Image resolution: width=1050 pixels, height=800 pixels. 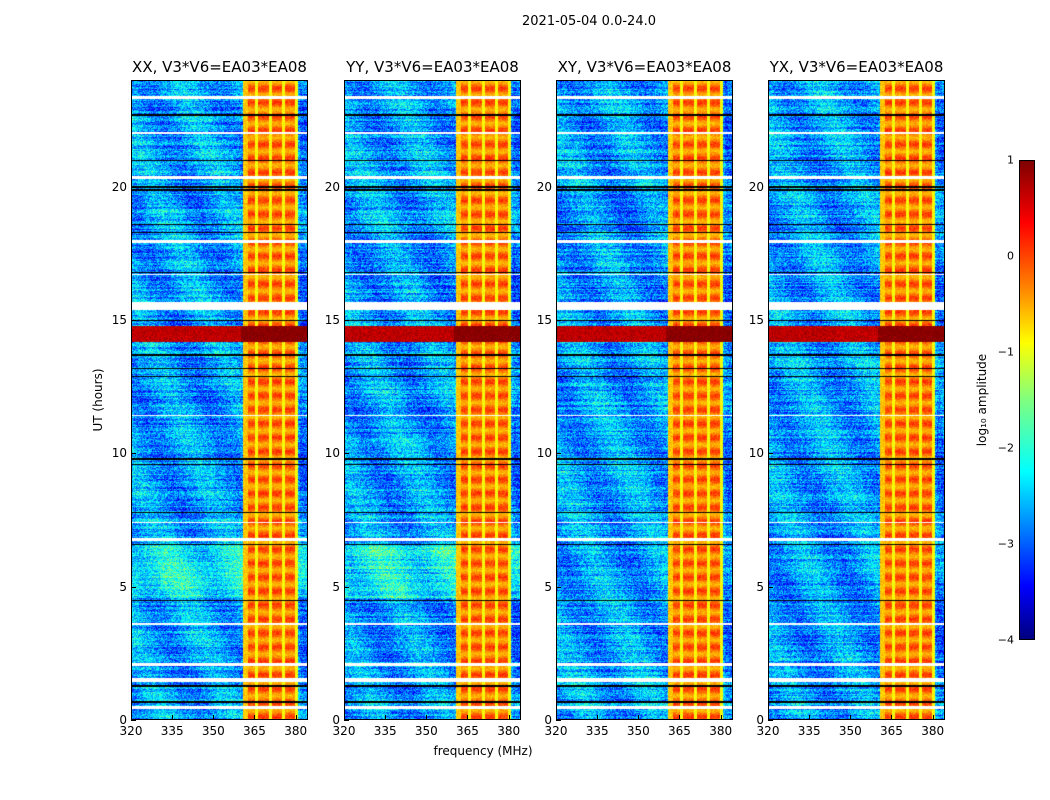 I want to click on colorbar-tick-label: −4, so click(x=1005, y=640).